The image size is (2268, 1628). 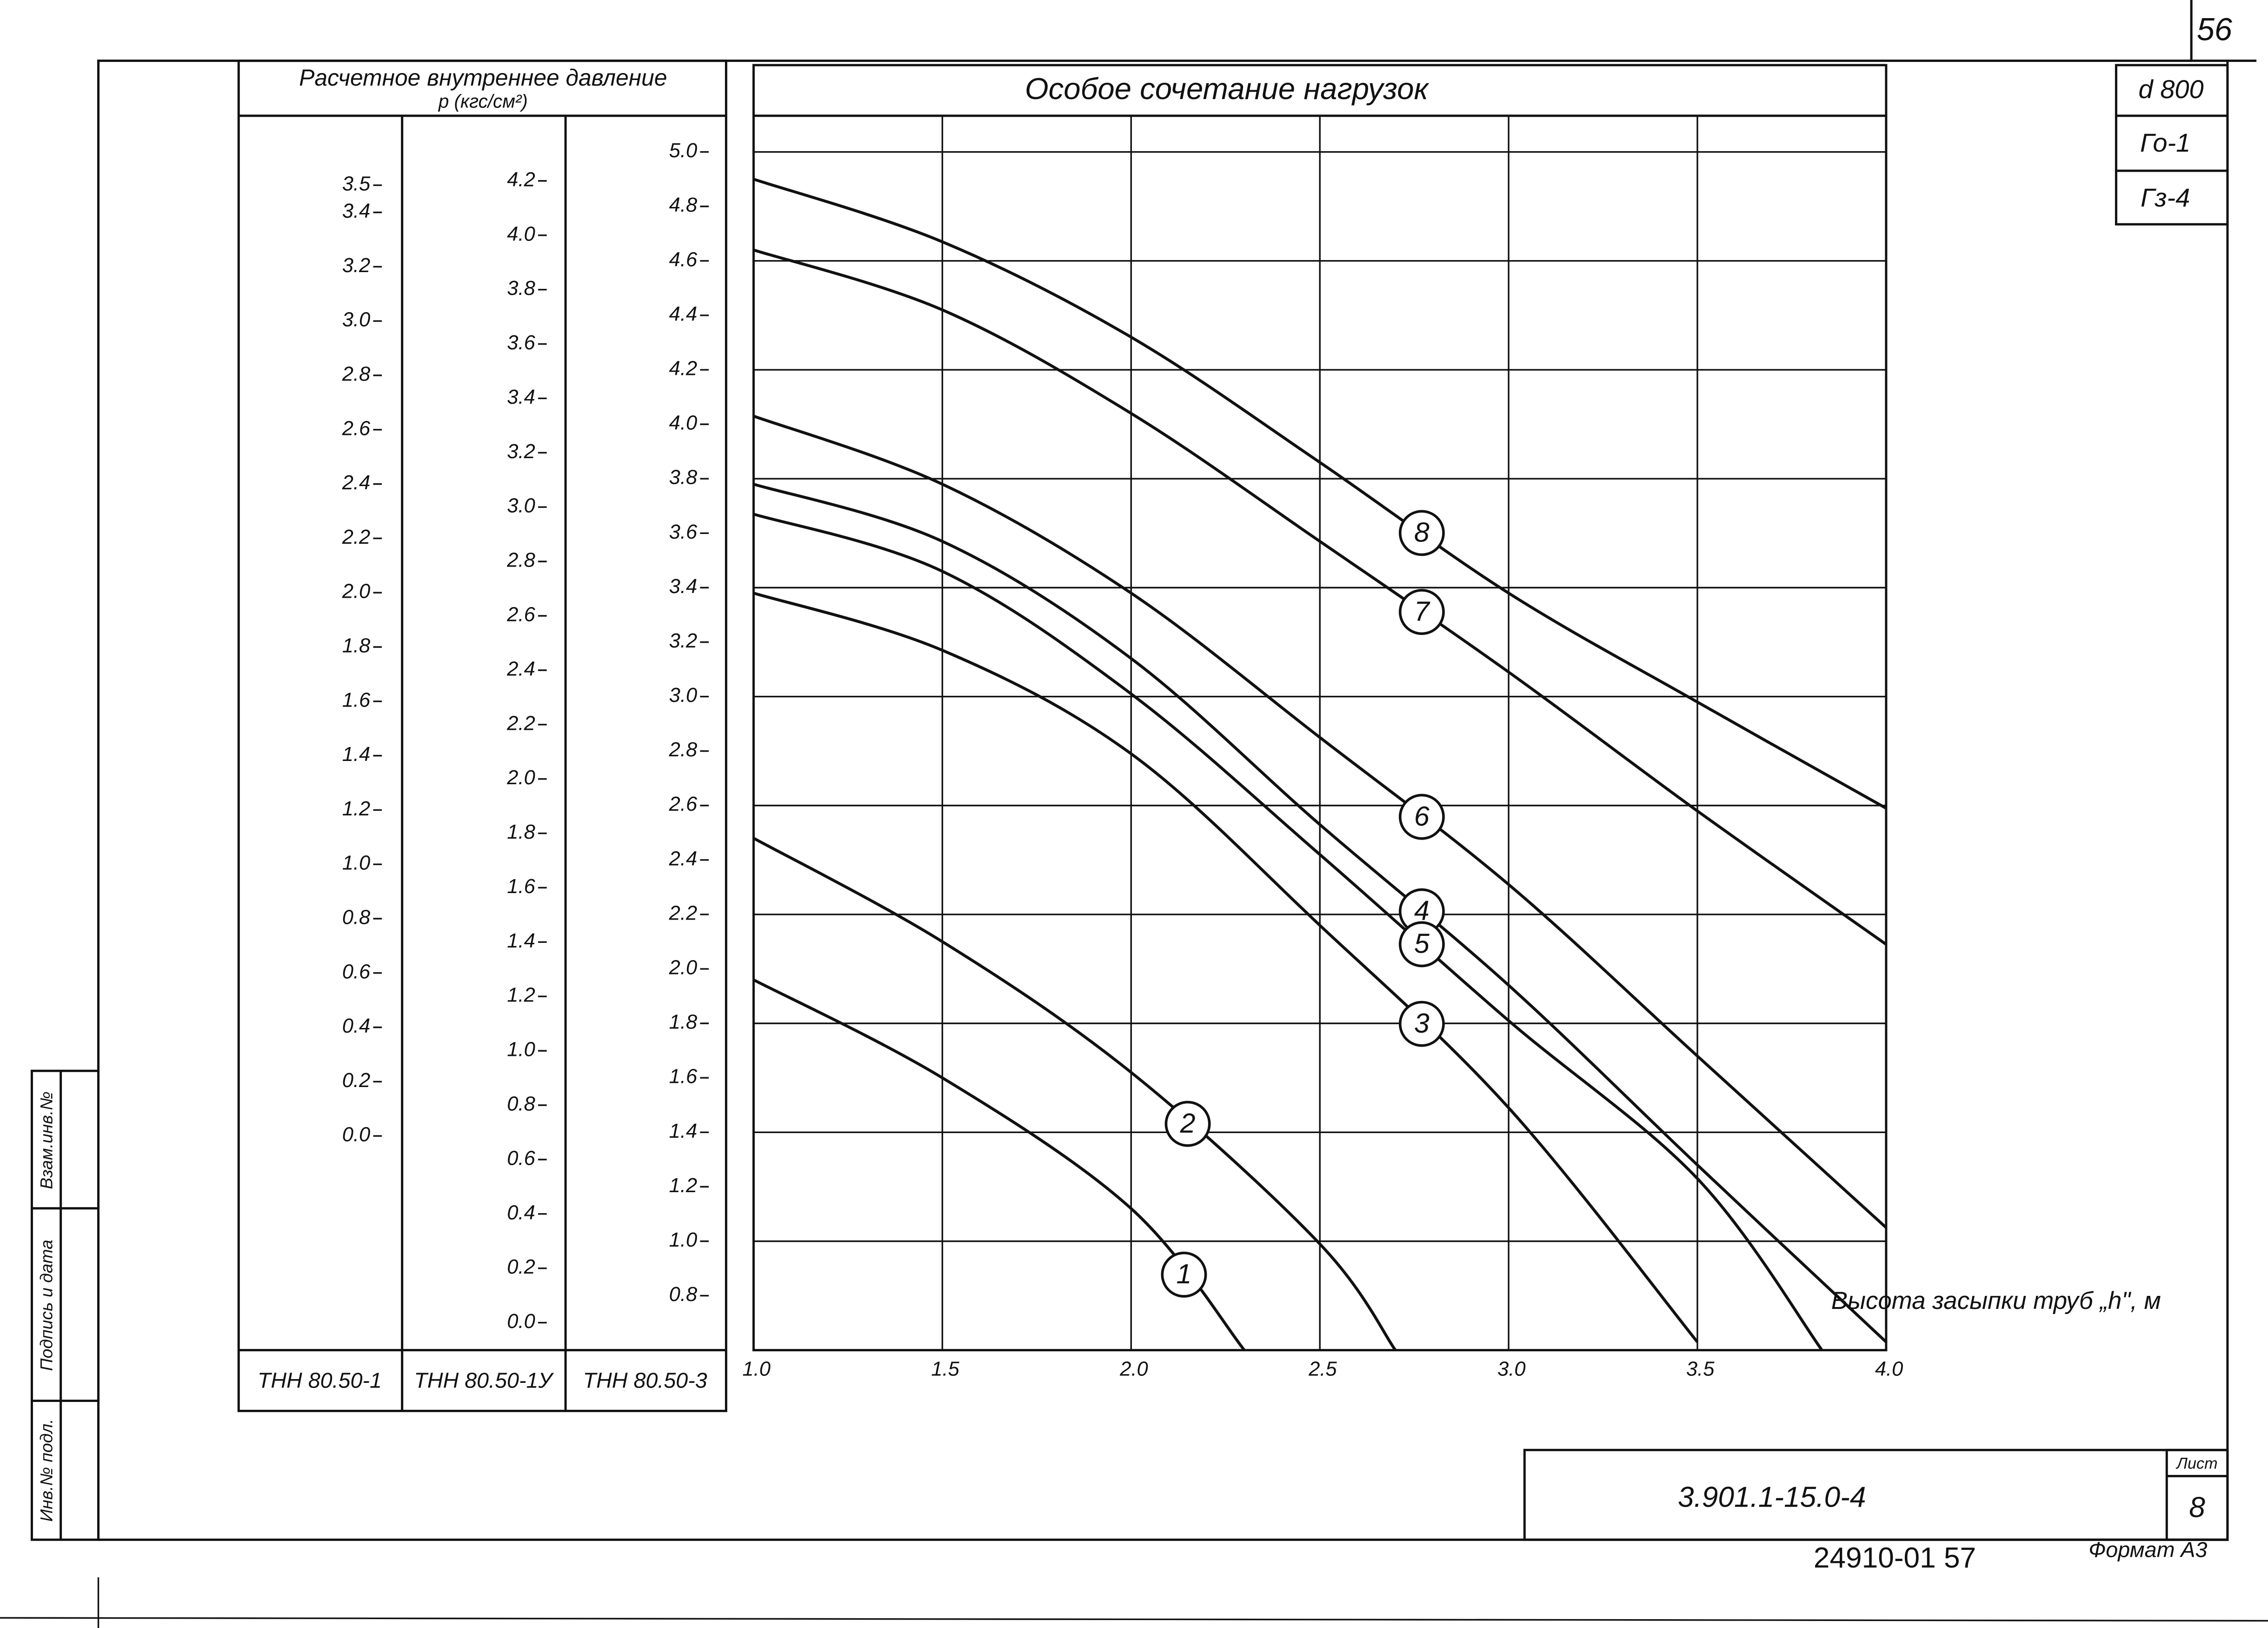 I want to click on x-tick-label: 3.0, so click(x=1511, y=1369).